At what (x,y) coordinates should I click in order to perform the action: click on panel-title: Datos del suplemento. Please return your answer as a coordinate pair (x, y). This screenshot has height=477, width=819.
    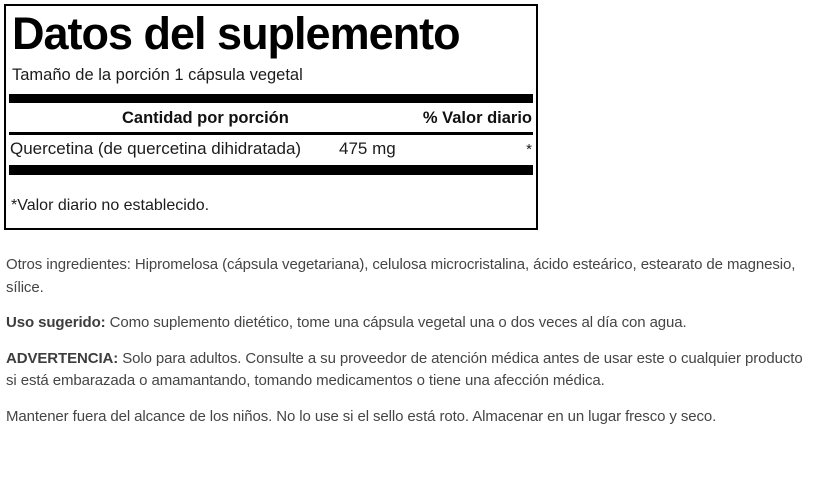
    Looking at the image, I should click on (236, 33).